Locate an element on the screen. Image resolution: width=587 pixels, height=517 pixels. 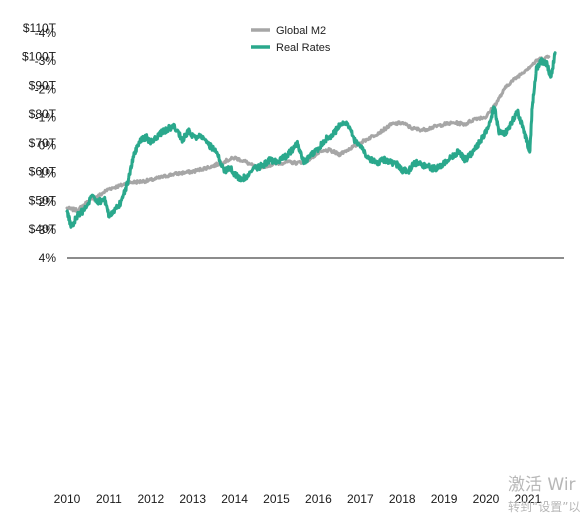
y-tick-label-80t: $80T is located at coordinates (43, 114).